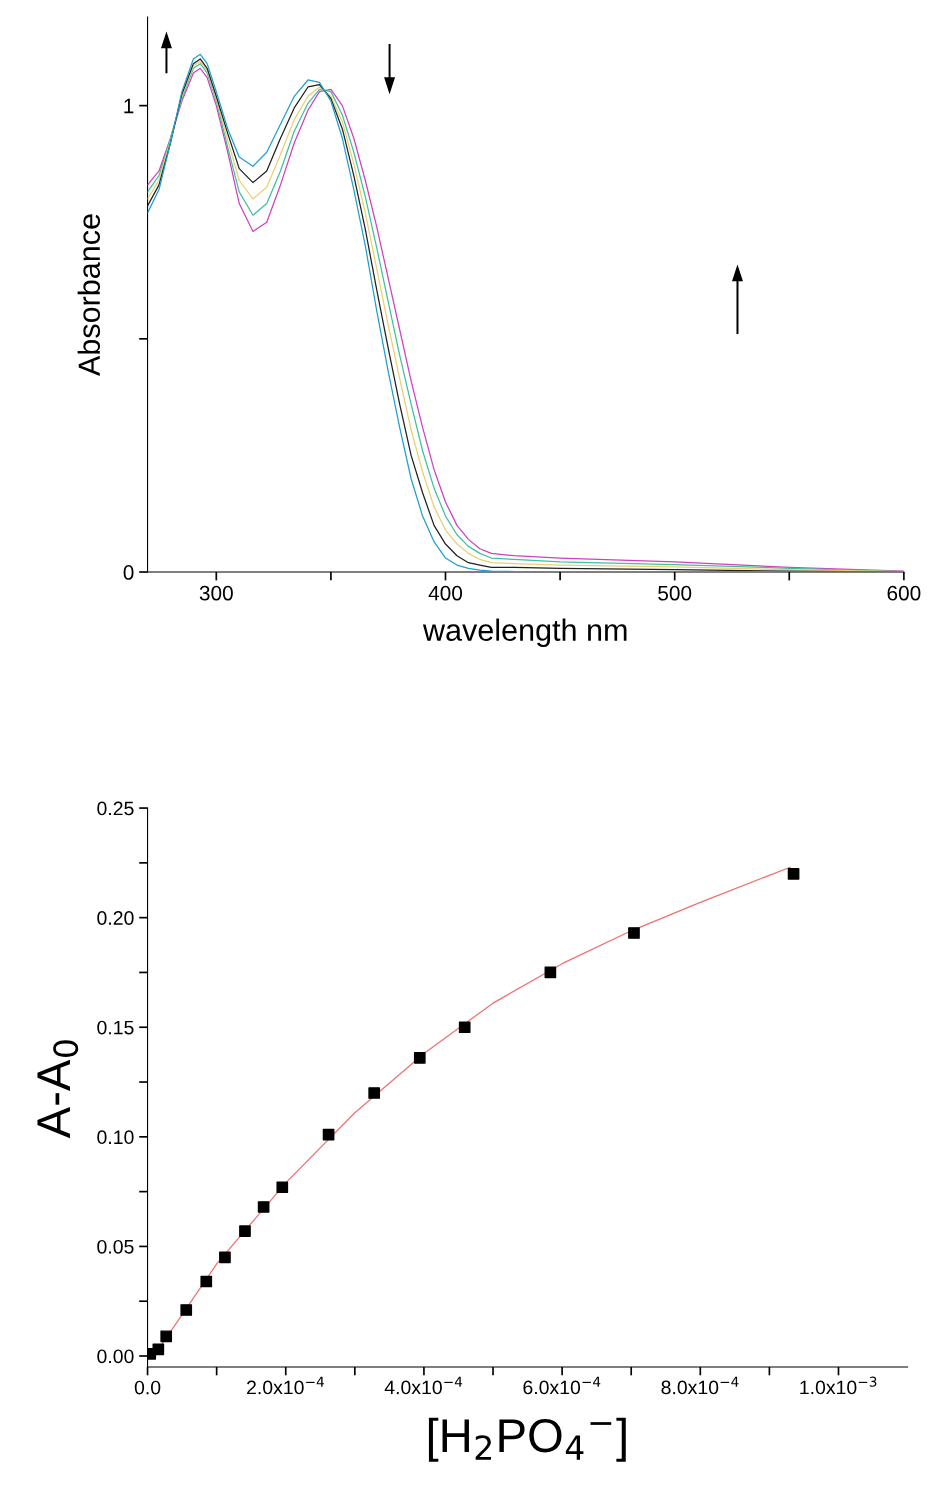  I want to click on x-tick-label: 6.0x10$^{−4}$, so click(562, 1385).